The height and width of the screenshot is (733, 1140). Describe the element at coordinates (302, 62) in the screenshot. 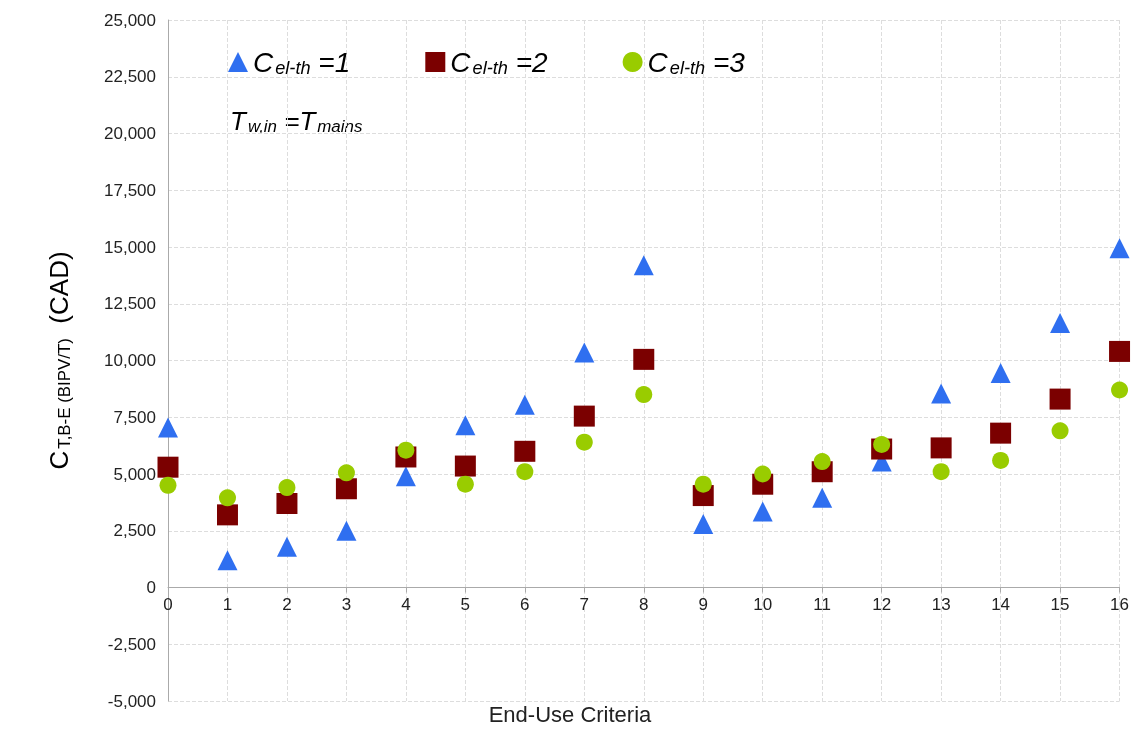

I see `legend-label: Cel-th =1` at that location.